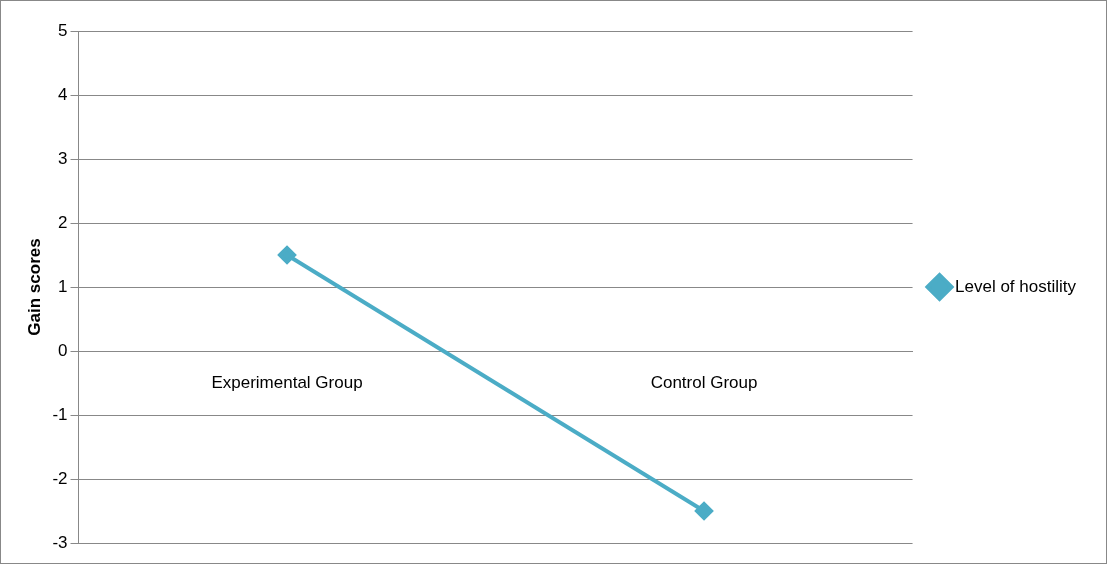 The image size is (1107, 564). What do you see at coordinates (34, 287) in the screenshot?
I see `y-axis-title: Gain scores` at bounding box center [34, 287].